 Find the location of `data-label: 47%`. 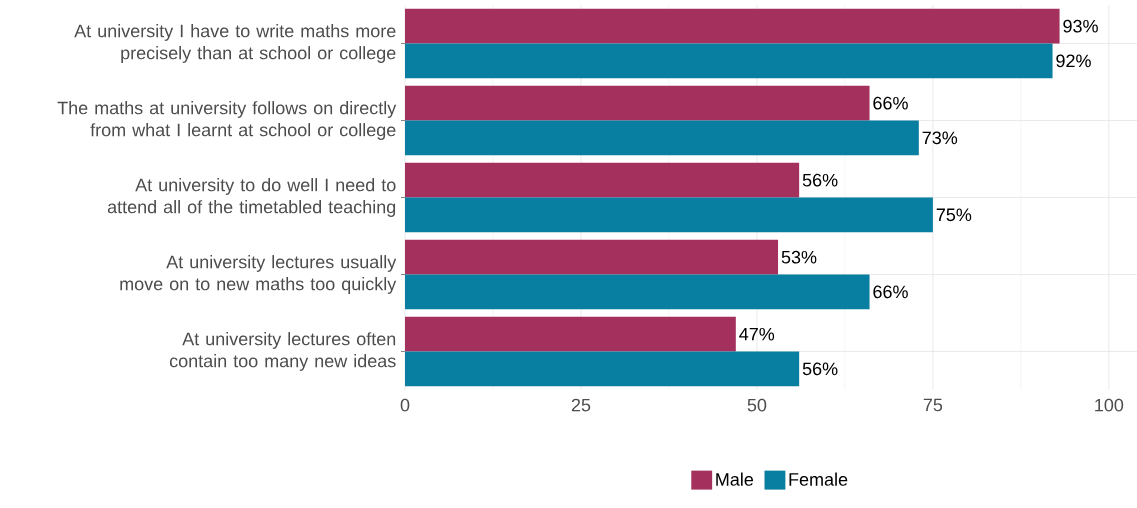

data-label: 47% is located at coordinates (757, 334).